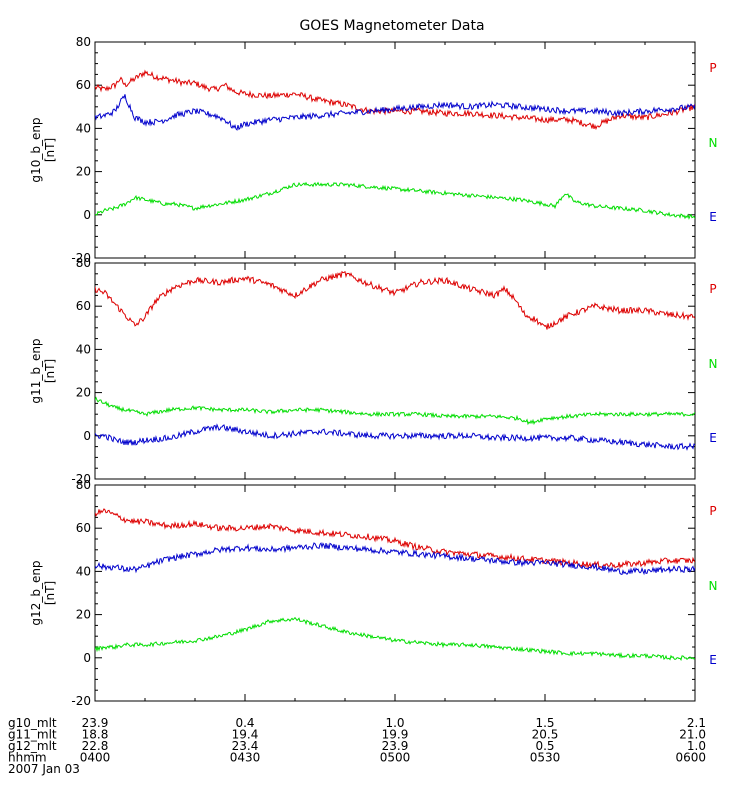 Image resolution: width=750 pixels, height=805 pixels. Describe the element at coordinates (32, 723) in the screenshot. I see `x-row-label: g10_mlt` at that location.